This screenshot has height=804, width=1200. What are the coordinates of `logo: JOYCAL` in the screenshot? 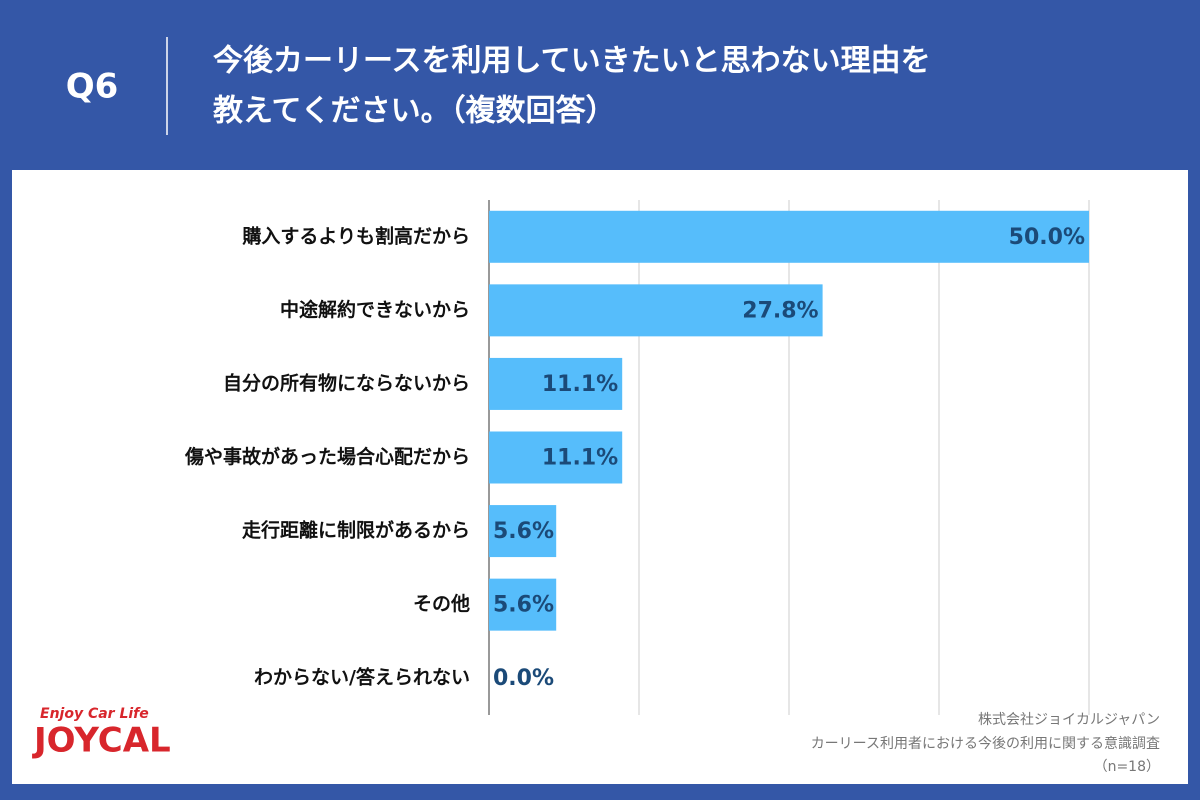 It's located at (101, 741).